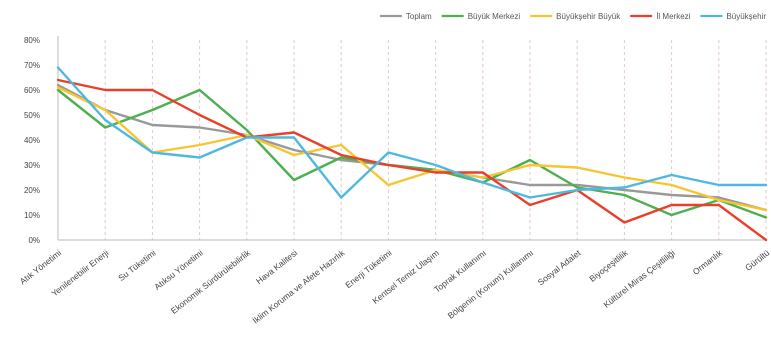 This screenshot has width=771, height=362. Describe the element at coordinates (211, 281) in the screenshot. I see `x-tick-label: Ekonomik Sürdürülebilirlik` at that location.